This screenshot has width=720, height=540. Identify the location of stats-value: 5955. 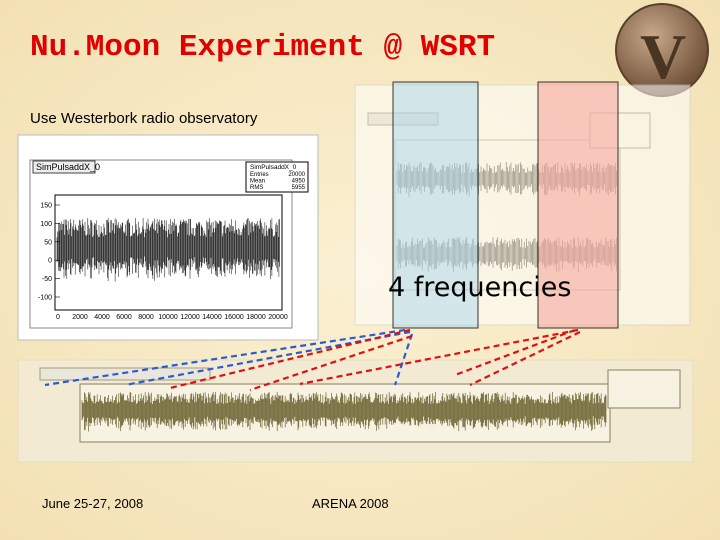
(299, 188).